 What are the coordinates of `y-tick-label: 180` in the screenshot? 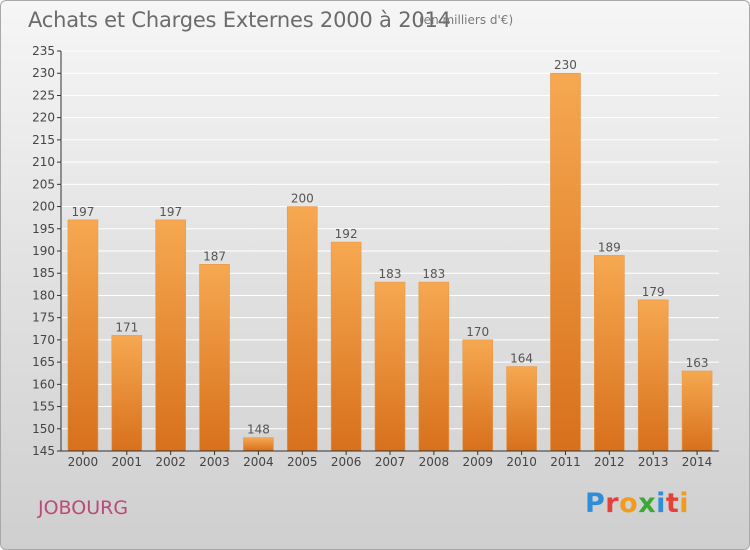 It's located at (43, 295).